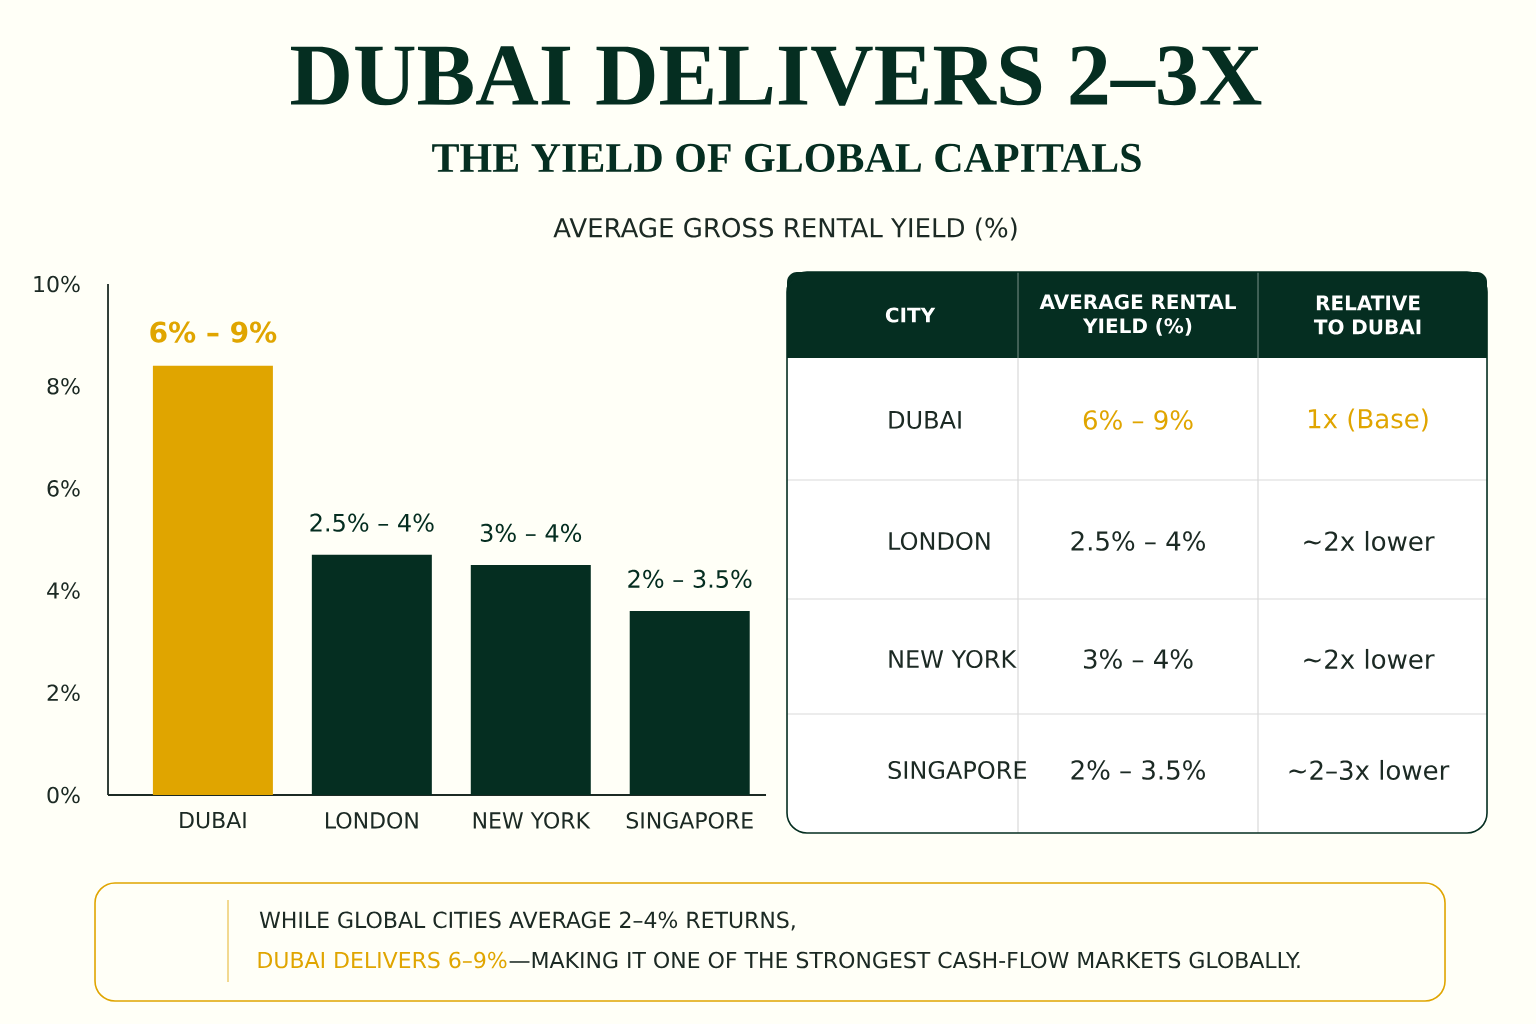  I want to click on annotation: 6% – 9%, so click(213, 332).